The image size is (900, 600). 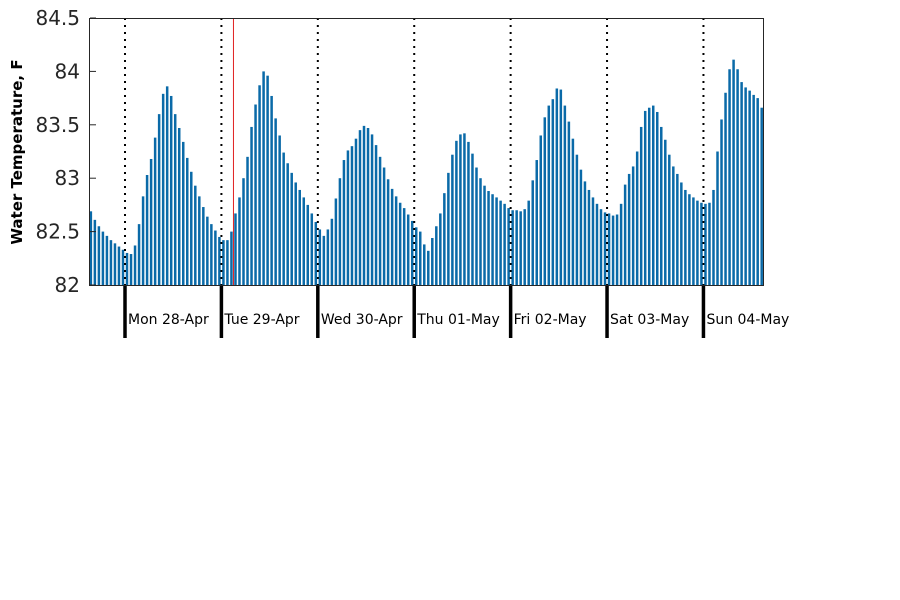 I want to click on y-tick-label: 84, so click(x=67, y=71).